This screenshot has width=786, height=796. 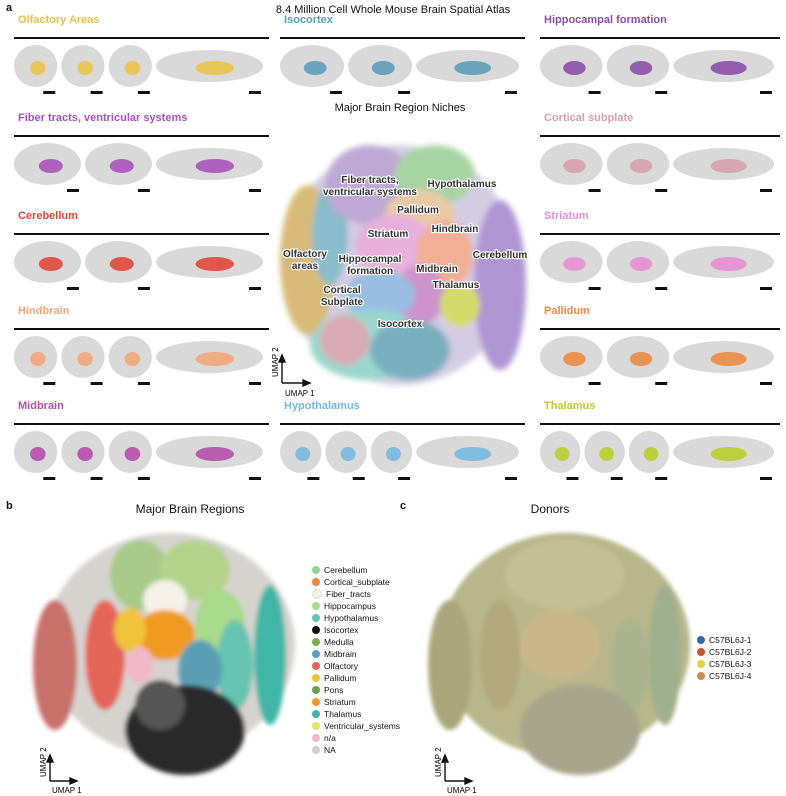 What do you see at coordinates (362, 726) in the screenshot?
I see `legend-label: Ventricular_systems` at bounding box center [362, 726].